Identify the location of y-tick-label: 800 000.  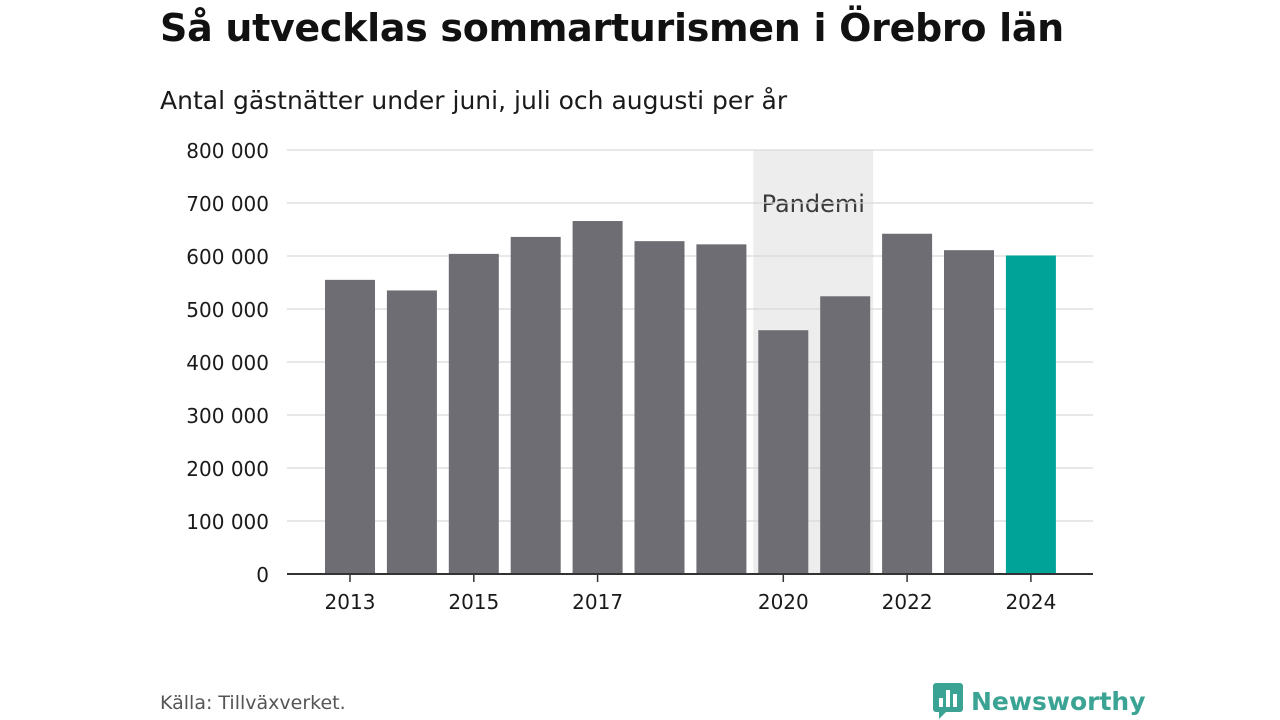
(227, 151).